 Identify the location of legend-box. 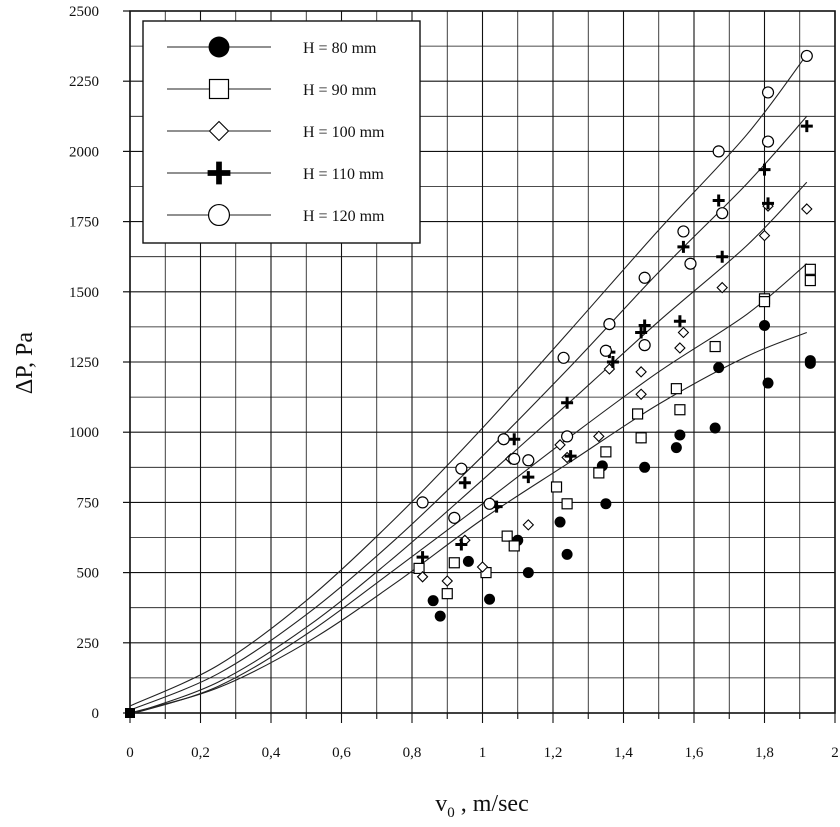
(281, 132).